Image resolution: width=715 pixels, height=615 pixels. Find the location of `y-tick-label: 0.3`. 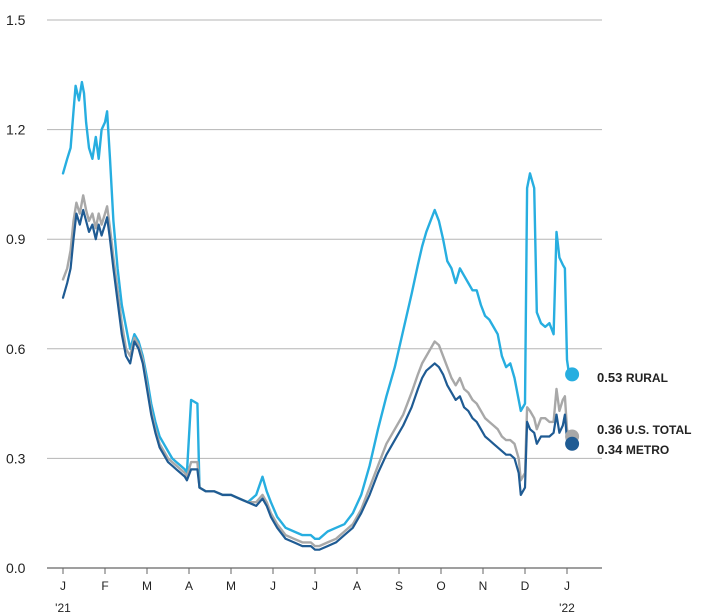

y-tick-label: 0.3 is located at coordinates (16, 458).